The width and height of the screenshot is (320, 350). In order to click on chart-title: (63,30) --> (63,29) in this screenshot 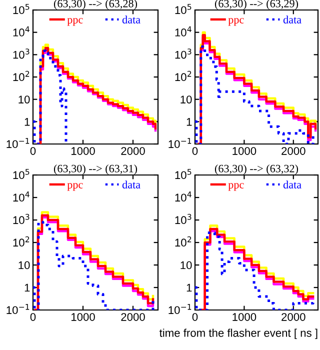, I will do `click(256, 5)`.